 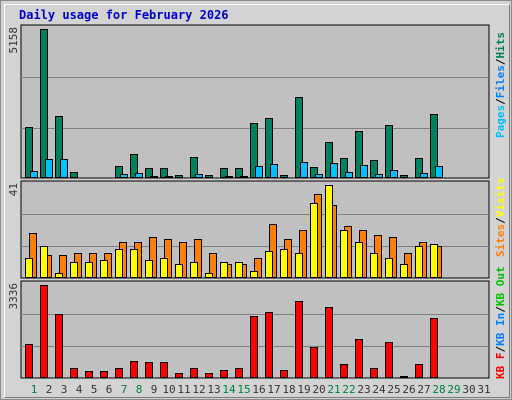 What do you see at coordinates (258, 389) in the screenshot?
I see `day-label-16: 16` at bounding box center [258, 389].